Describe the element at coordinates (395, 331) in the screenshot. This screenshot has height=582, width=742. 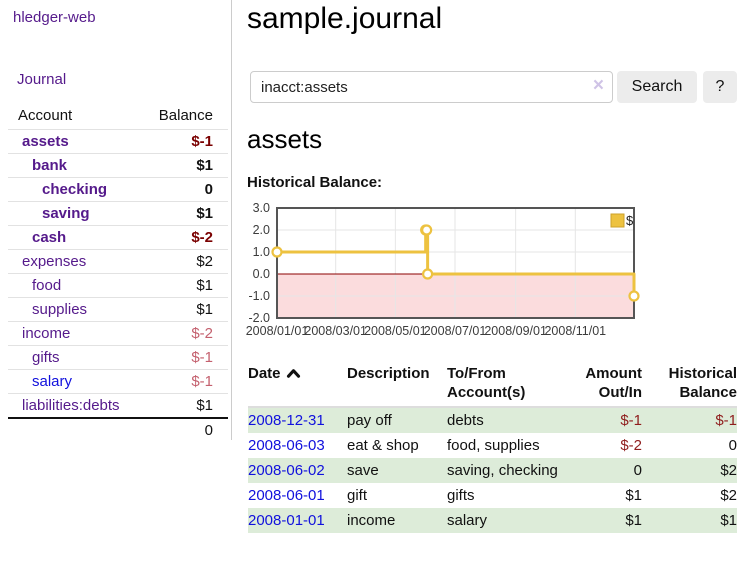
I see `svg-text: 2008/05/01` at that location.